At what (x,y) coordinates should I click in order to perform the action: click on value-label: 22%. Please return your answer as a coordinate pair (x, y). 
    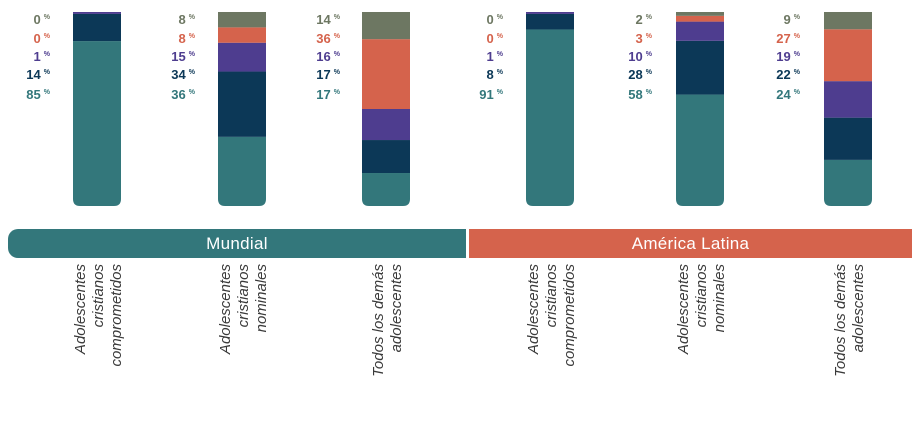
    Looking at the image, I should click on (788, 74).